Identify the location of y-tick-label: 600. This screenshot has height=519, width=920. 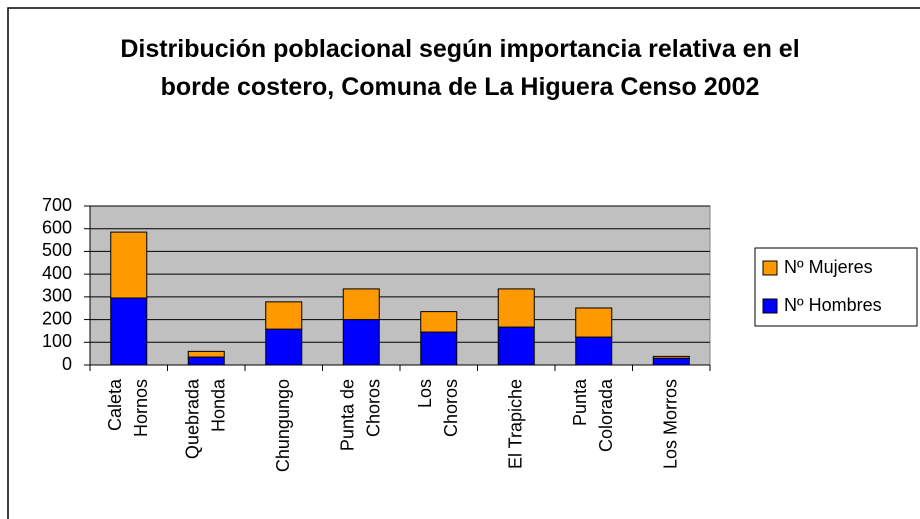
(57, 227).